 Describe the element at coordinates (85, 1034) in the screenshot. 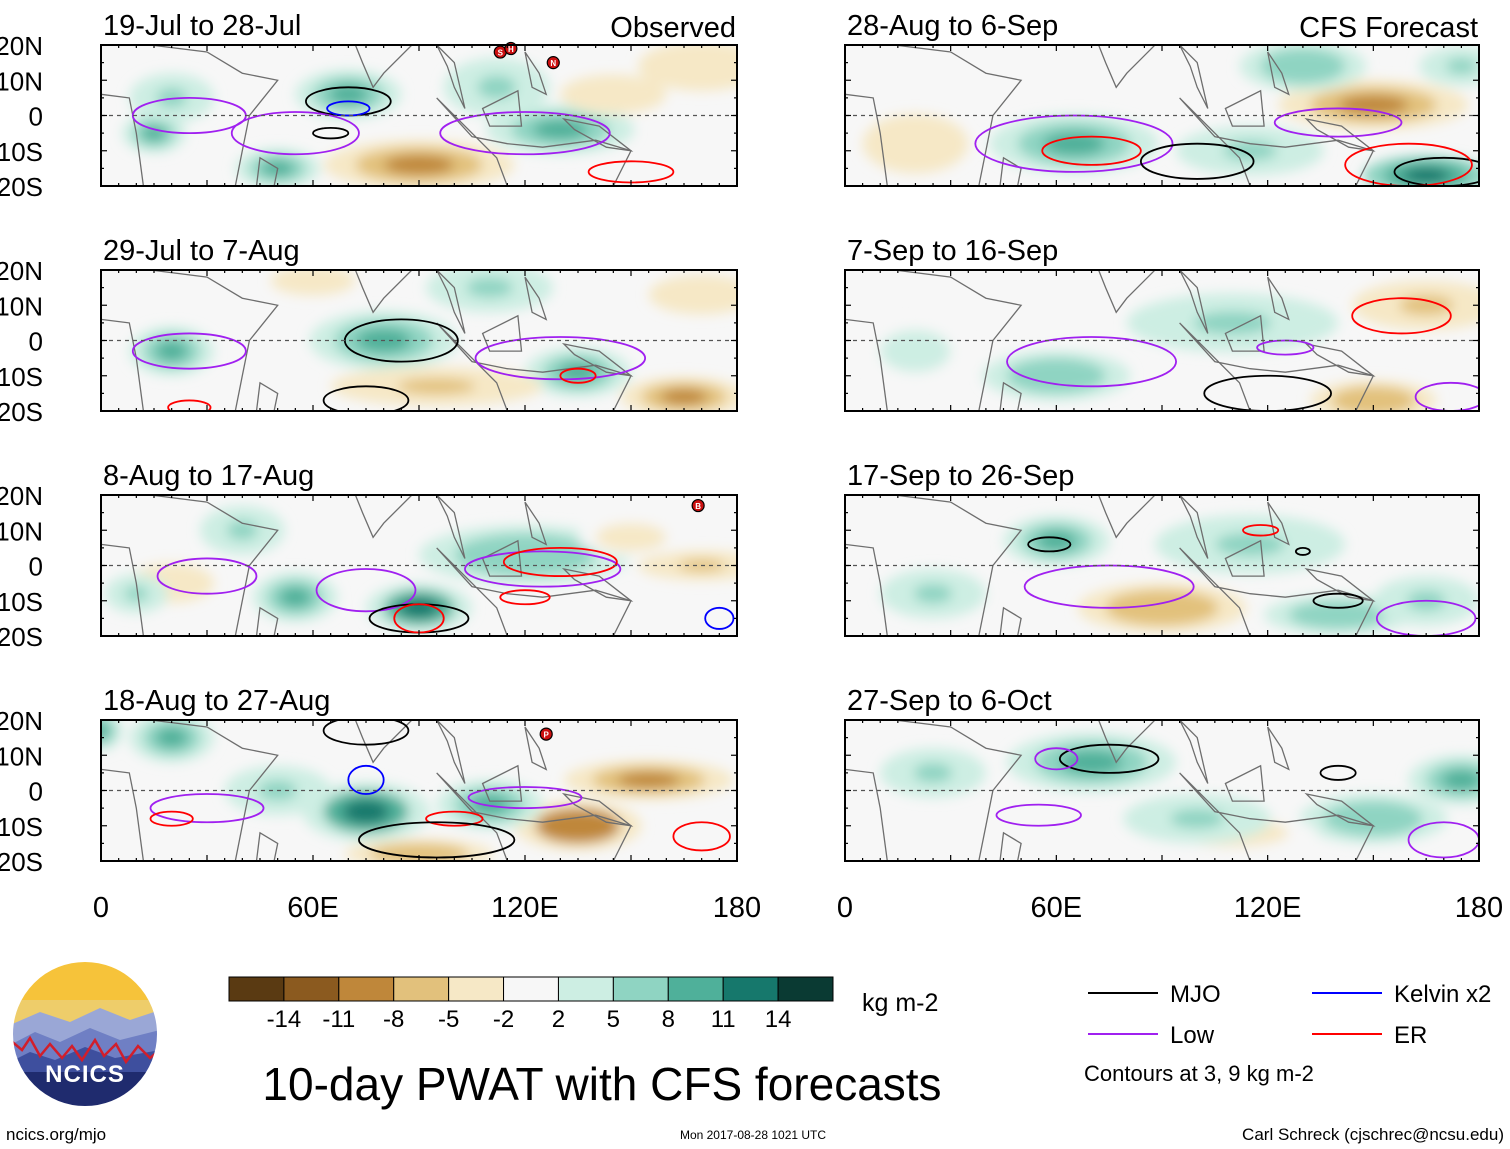

I see `ncics-logo: NCICS` at that location.